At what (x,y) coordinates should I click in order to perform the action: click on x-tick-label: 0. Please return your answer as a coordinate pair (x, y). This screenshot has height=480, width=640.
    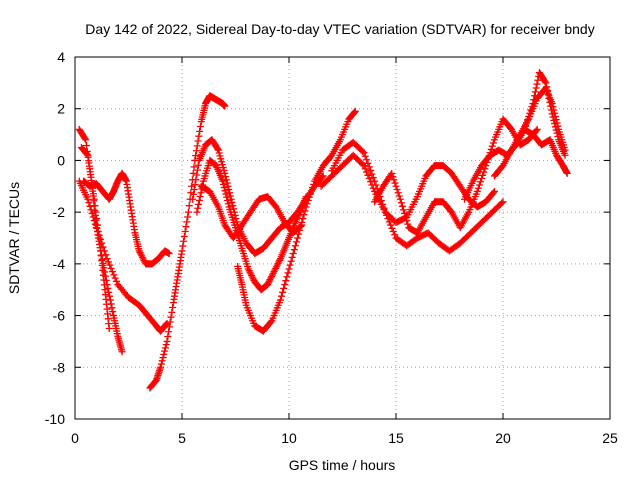
    Looking at the image, I should click on (75, 438).